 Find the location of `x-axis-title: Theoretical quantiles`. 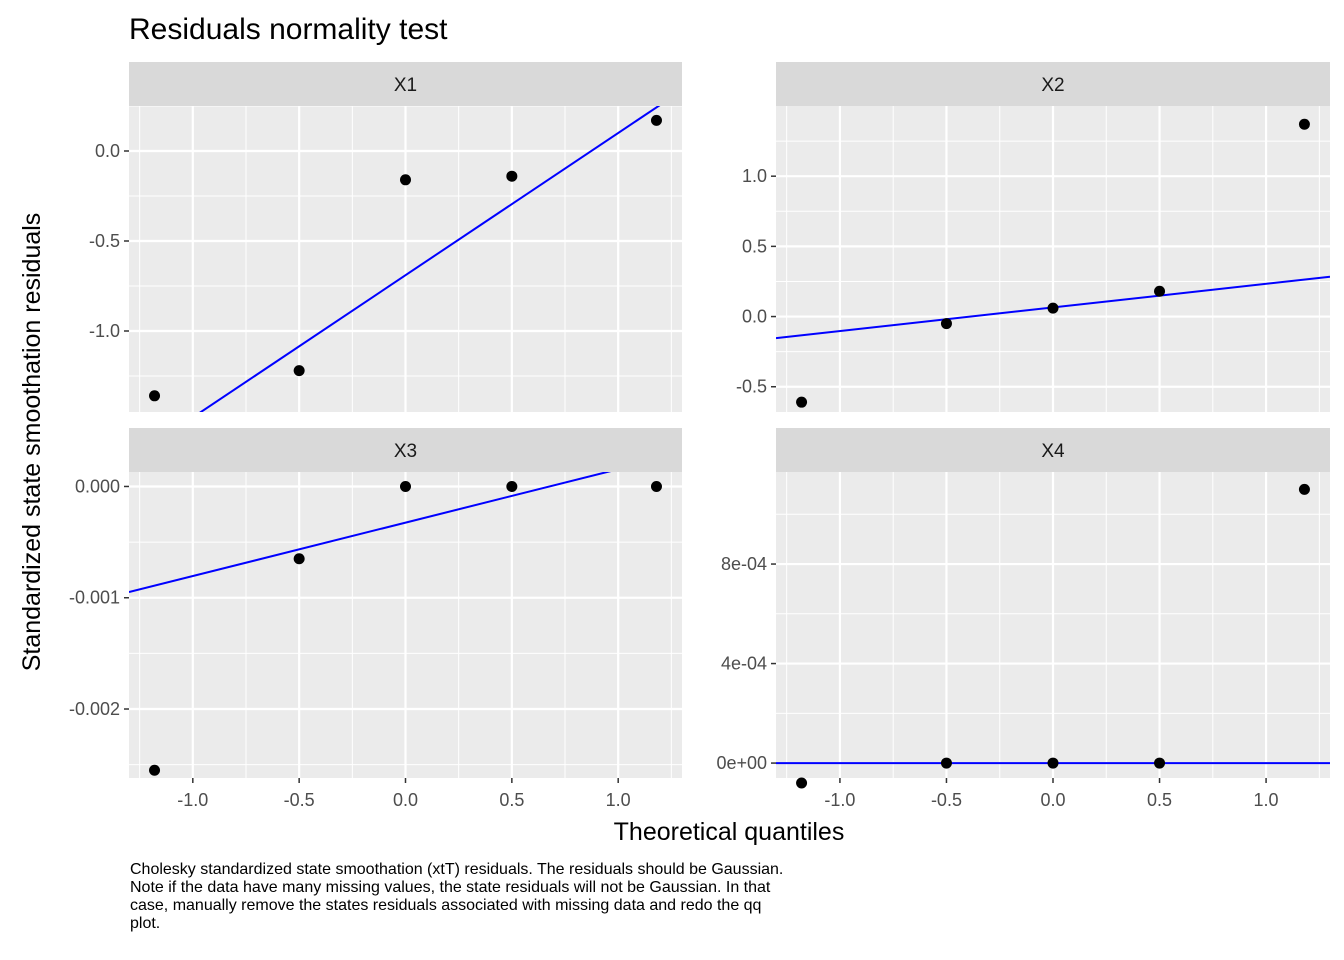

x-axis-title: Theoretical quantiles is located at coordinates (729, 832).